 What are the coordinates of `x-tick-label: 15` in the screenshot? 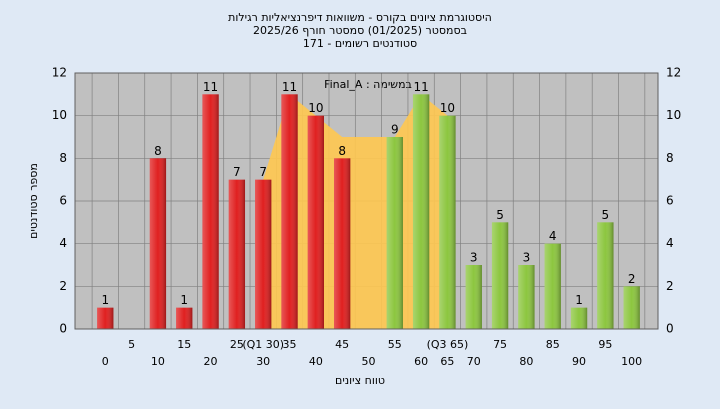 It's located at (184, 344).